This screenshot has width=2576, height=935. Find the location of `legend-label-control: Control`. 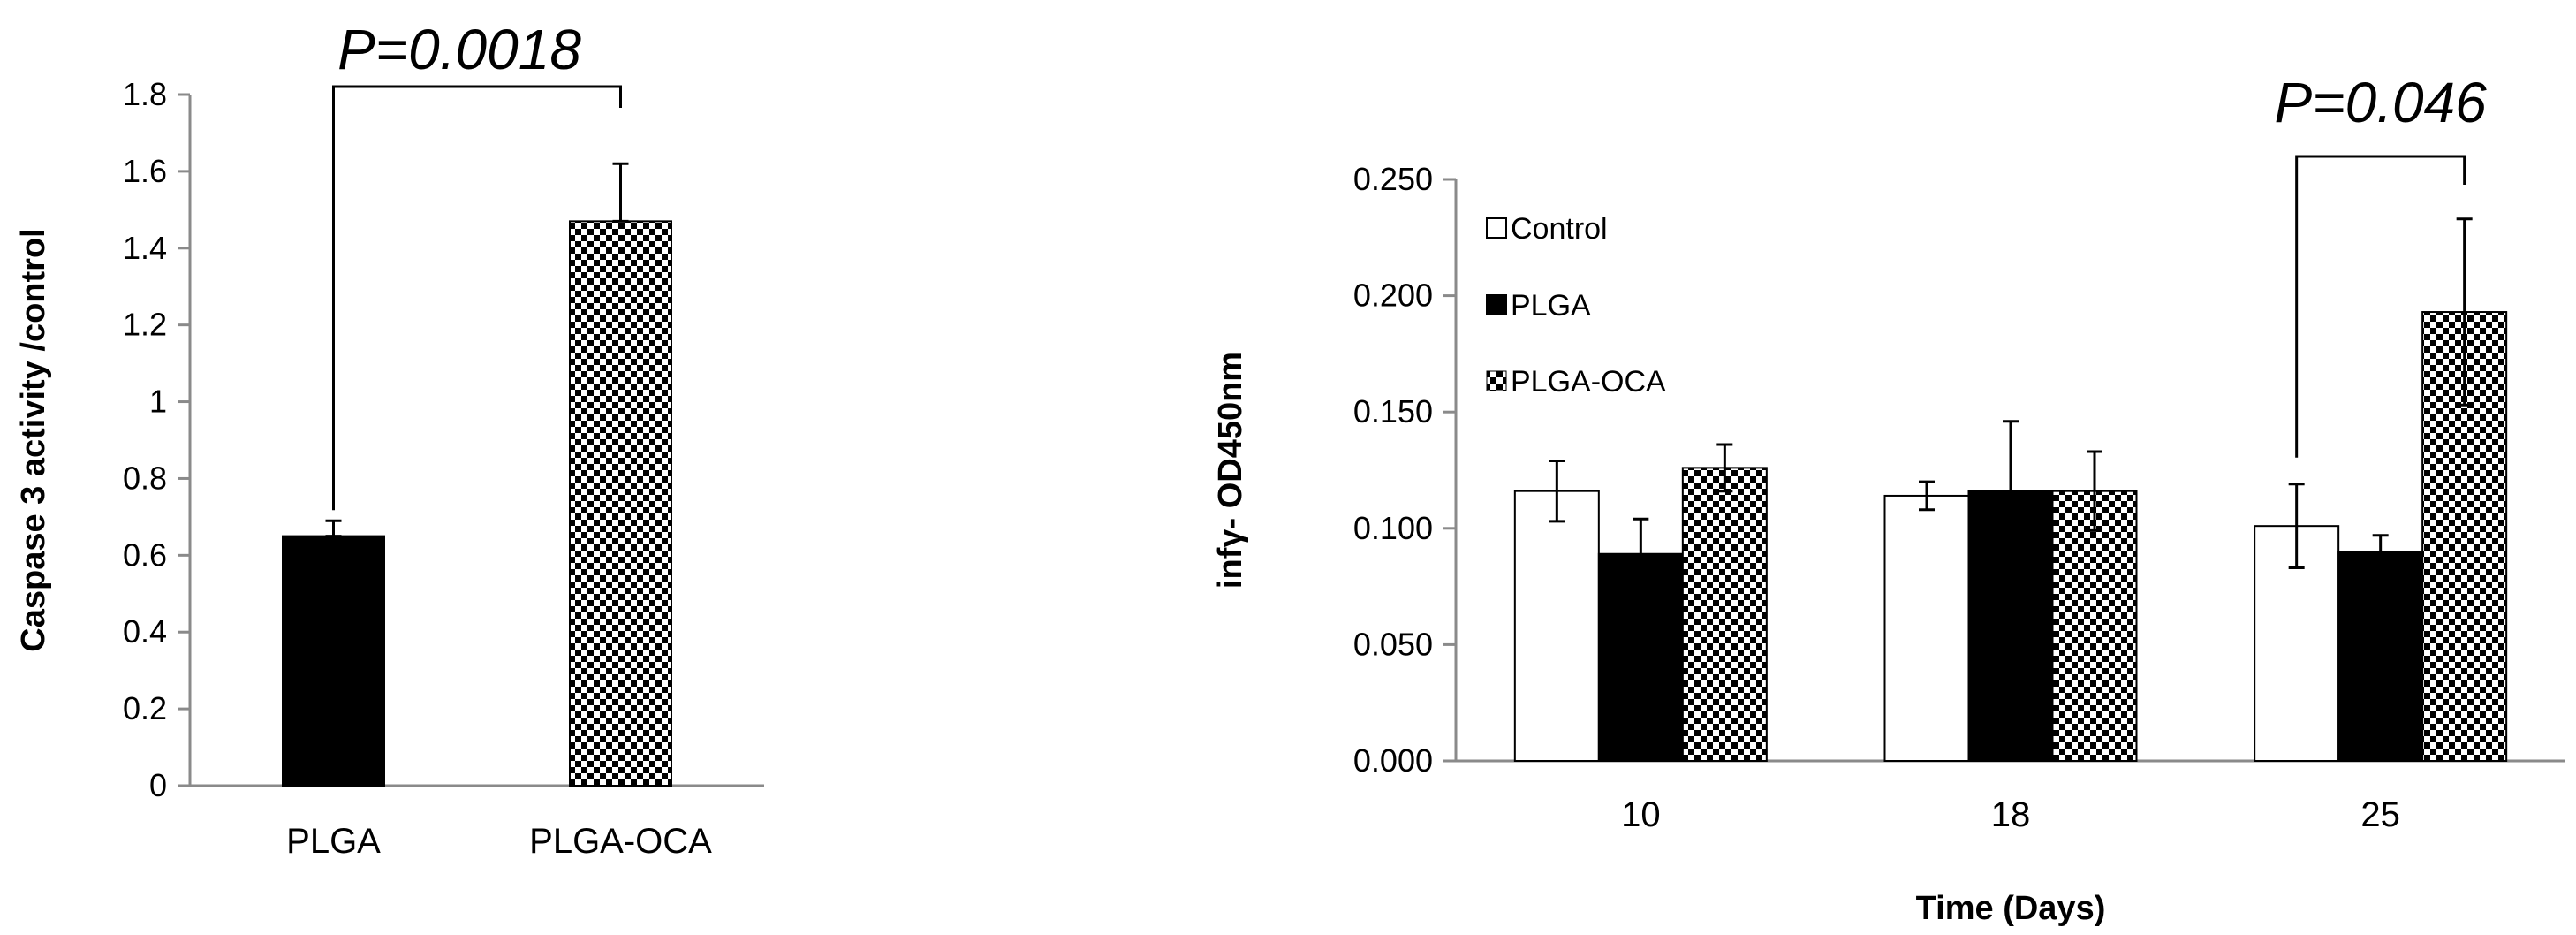

legend-label-control: Control is located at coordinates (1560, 229).